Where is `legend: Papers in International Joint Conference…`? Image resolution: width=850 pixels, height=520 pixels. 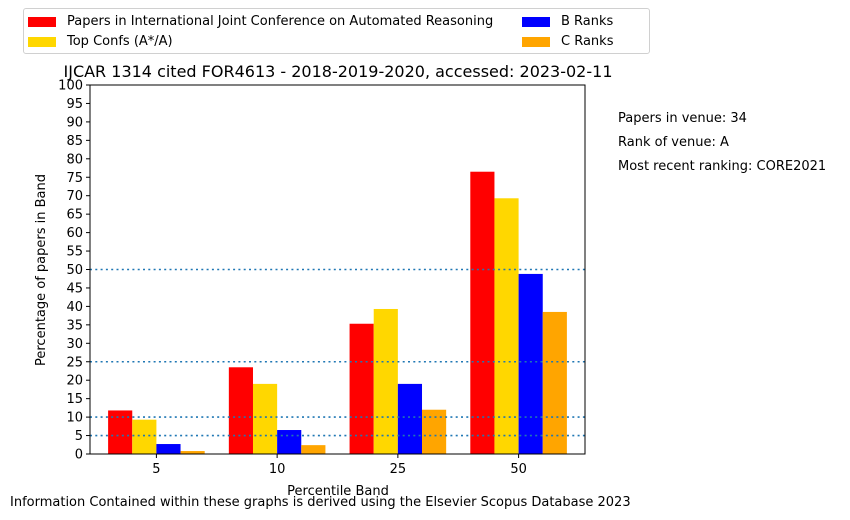
legend: Papers in International Joint Conference… is located at coordinates (336, 31).